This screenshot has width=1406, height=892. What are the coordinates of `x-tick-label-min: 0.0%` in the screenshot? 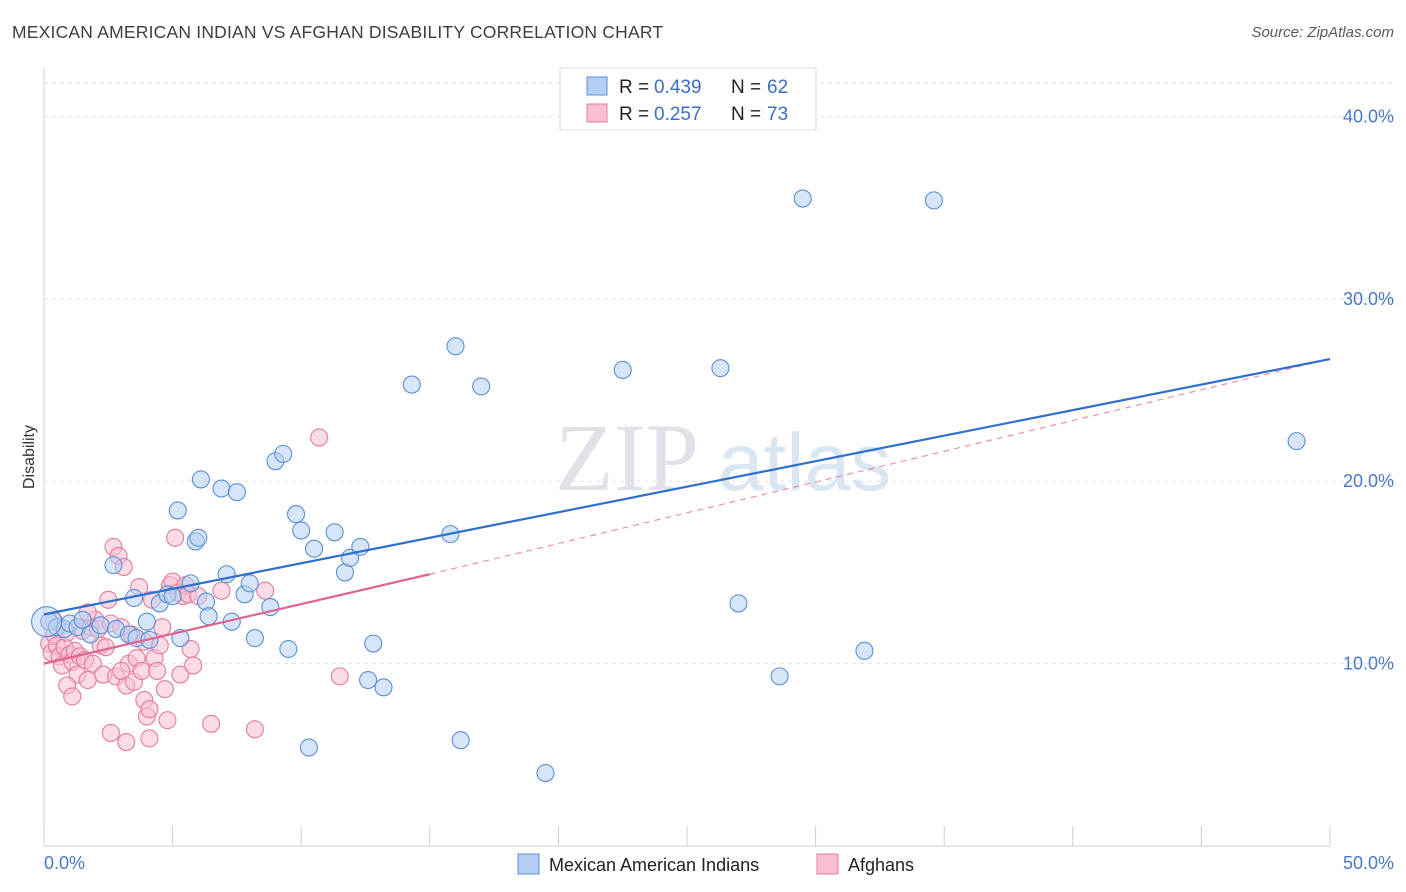 It's located at (64, 863).